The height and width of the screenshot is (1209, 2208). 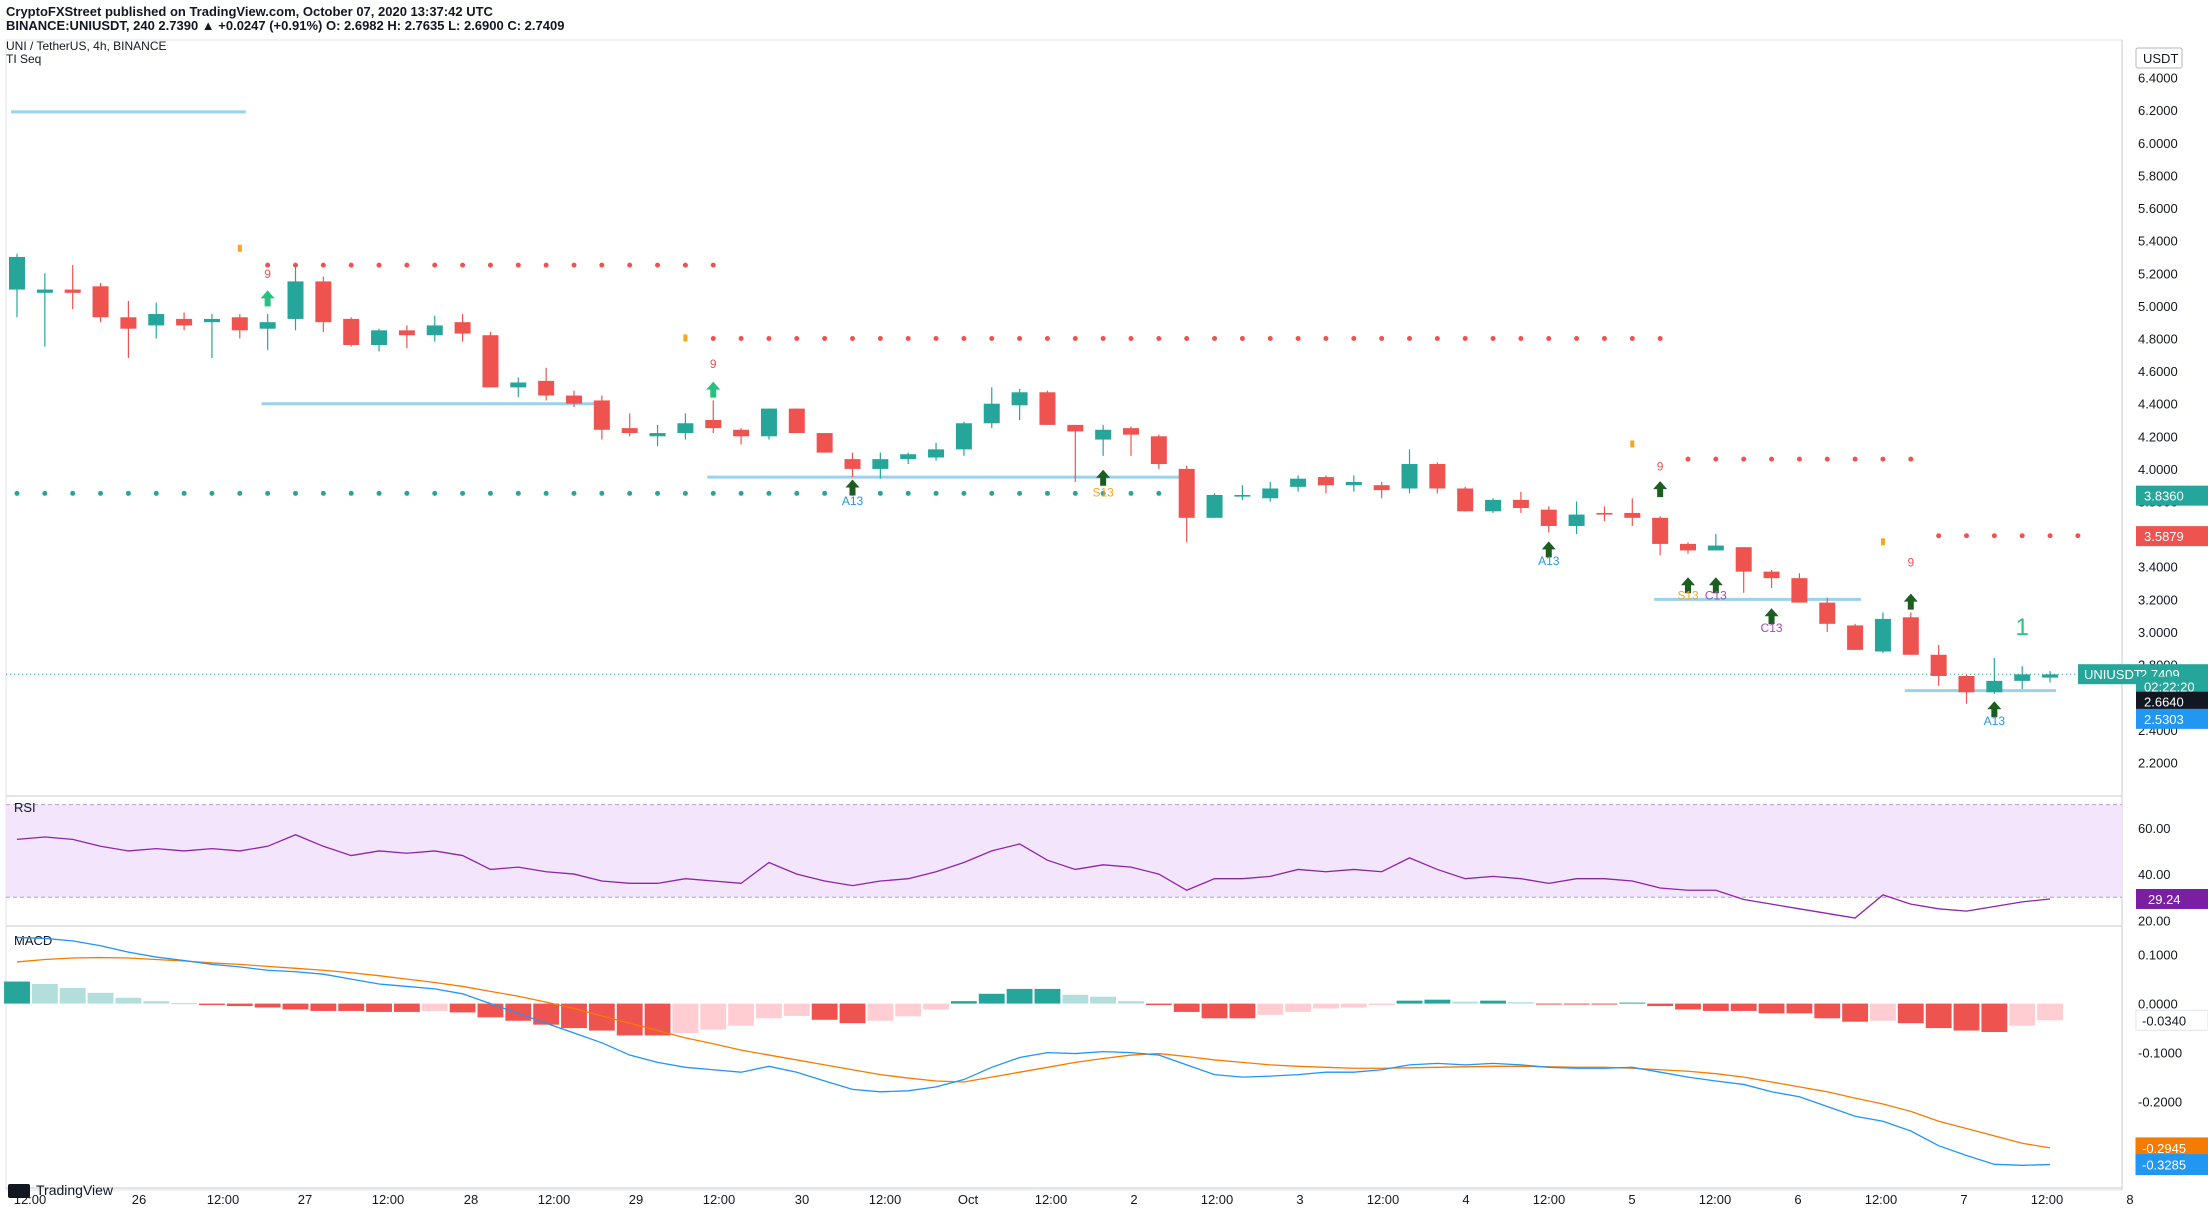 I want to click on macd-tick-label: -0.1000, so click(x=2160, y=1053).